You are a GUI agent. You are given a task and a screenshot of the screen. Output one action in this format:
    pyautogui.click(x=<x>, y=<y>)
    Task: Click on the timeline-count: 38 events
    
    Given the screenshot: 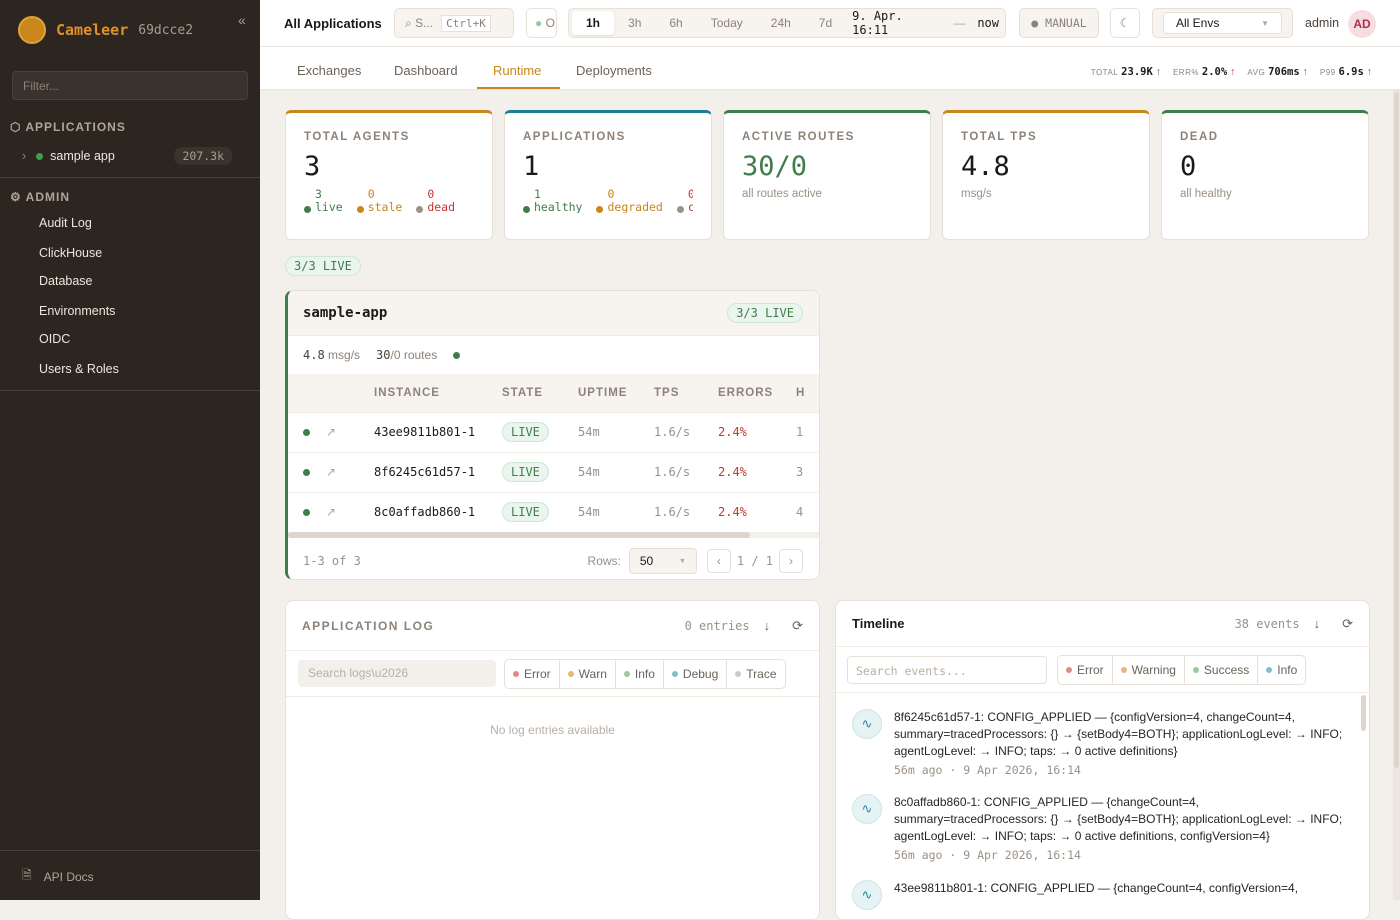 What is the action you would take?
    pyautogui.click(x=1267, y=623)
    